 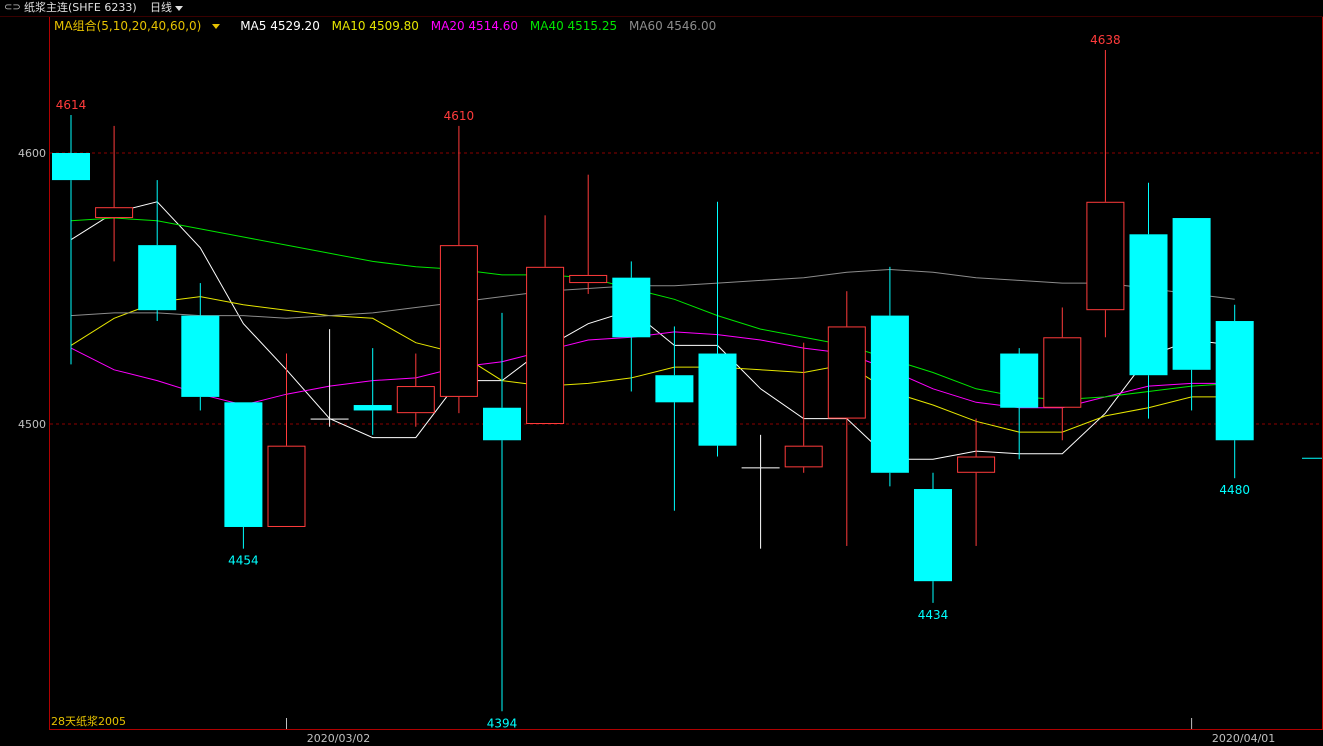 What do you see at coordinates (338, 738) in the screenshot?
I see `x-tick-label: 2020/03/02` at bounding box center [338, 738].